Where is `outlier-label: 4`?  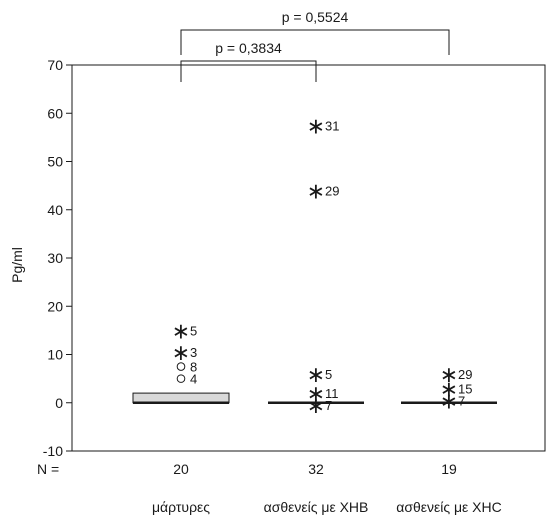 outlier-label: 4 is located at coordinates (193, 379).